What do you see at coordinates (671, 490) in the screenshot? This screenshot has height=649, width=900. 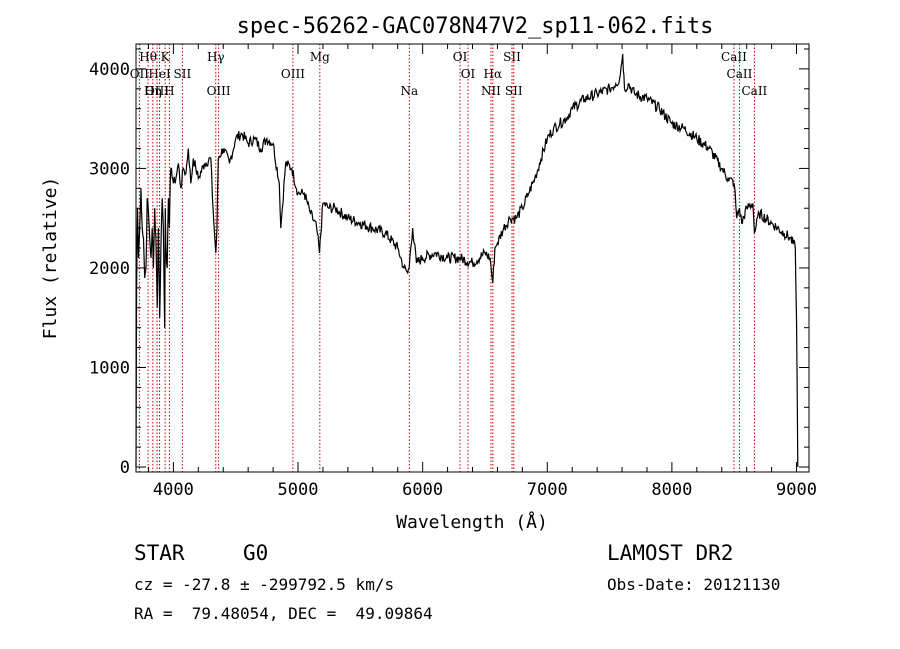 I see `x-tick-label: 8000` at bounding box center [671, 490].